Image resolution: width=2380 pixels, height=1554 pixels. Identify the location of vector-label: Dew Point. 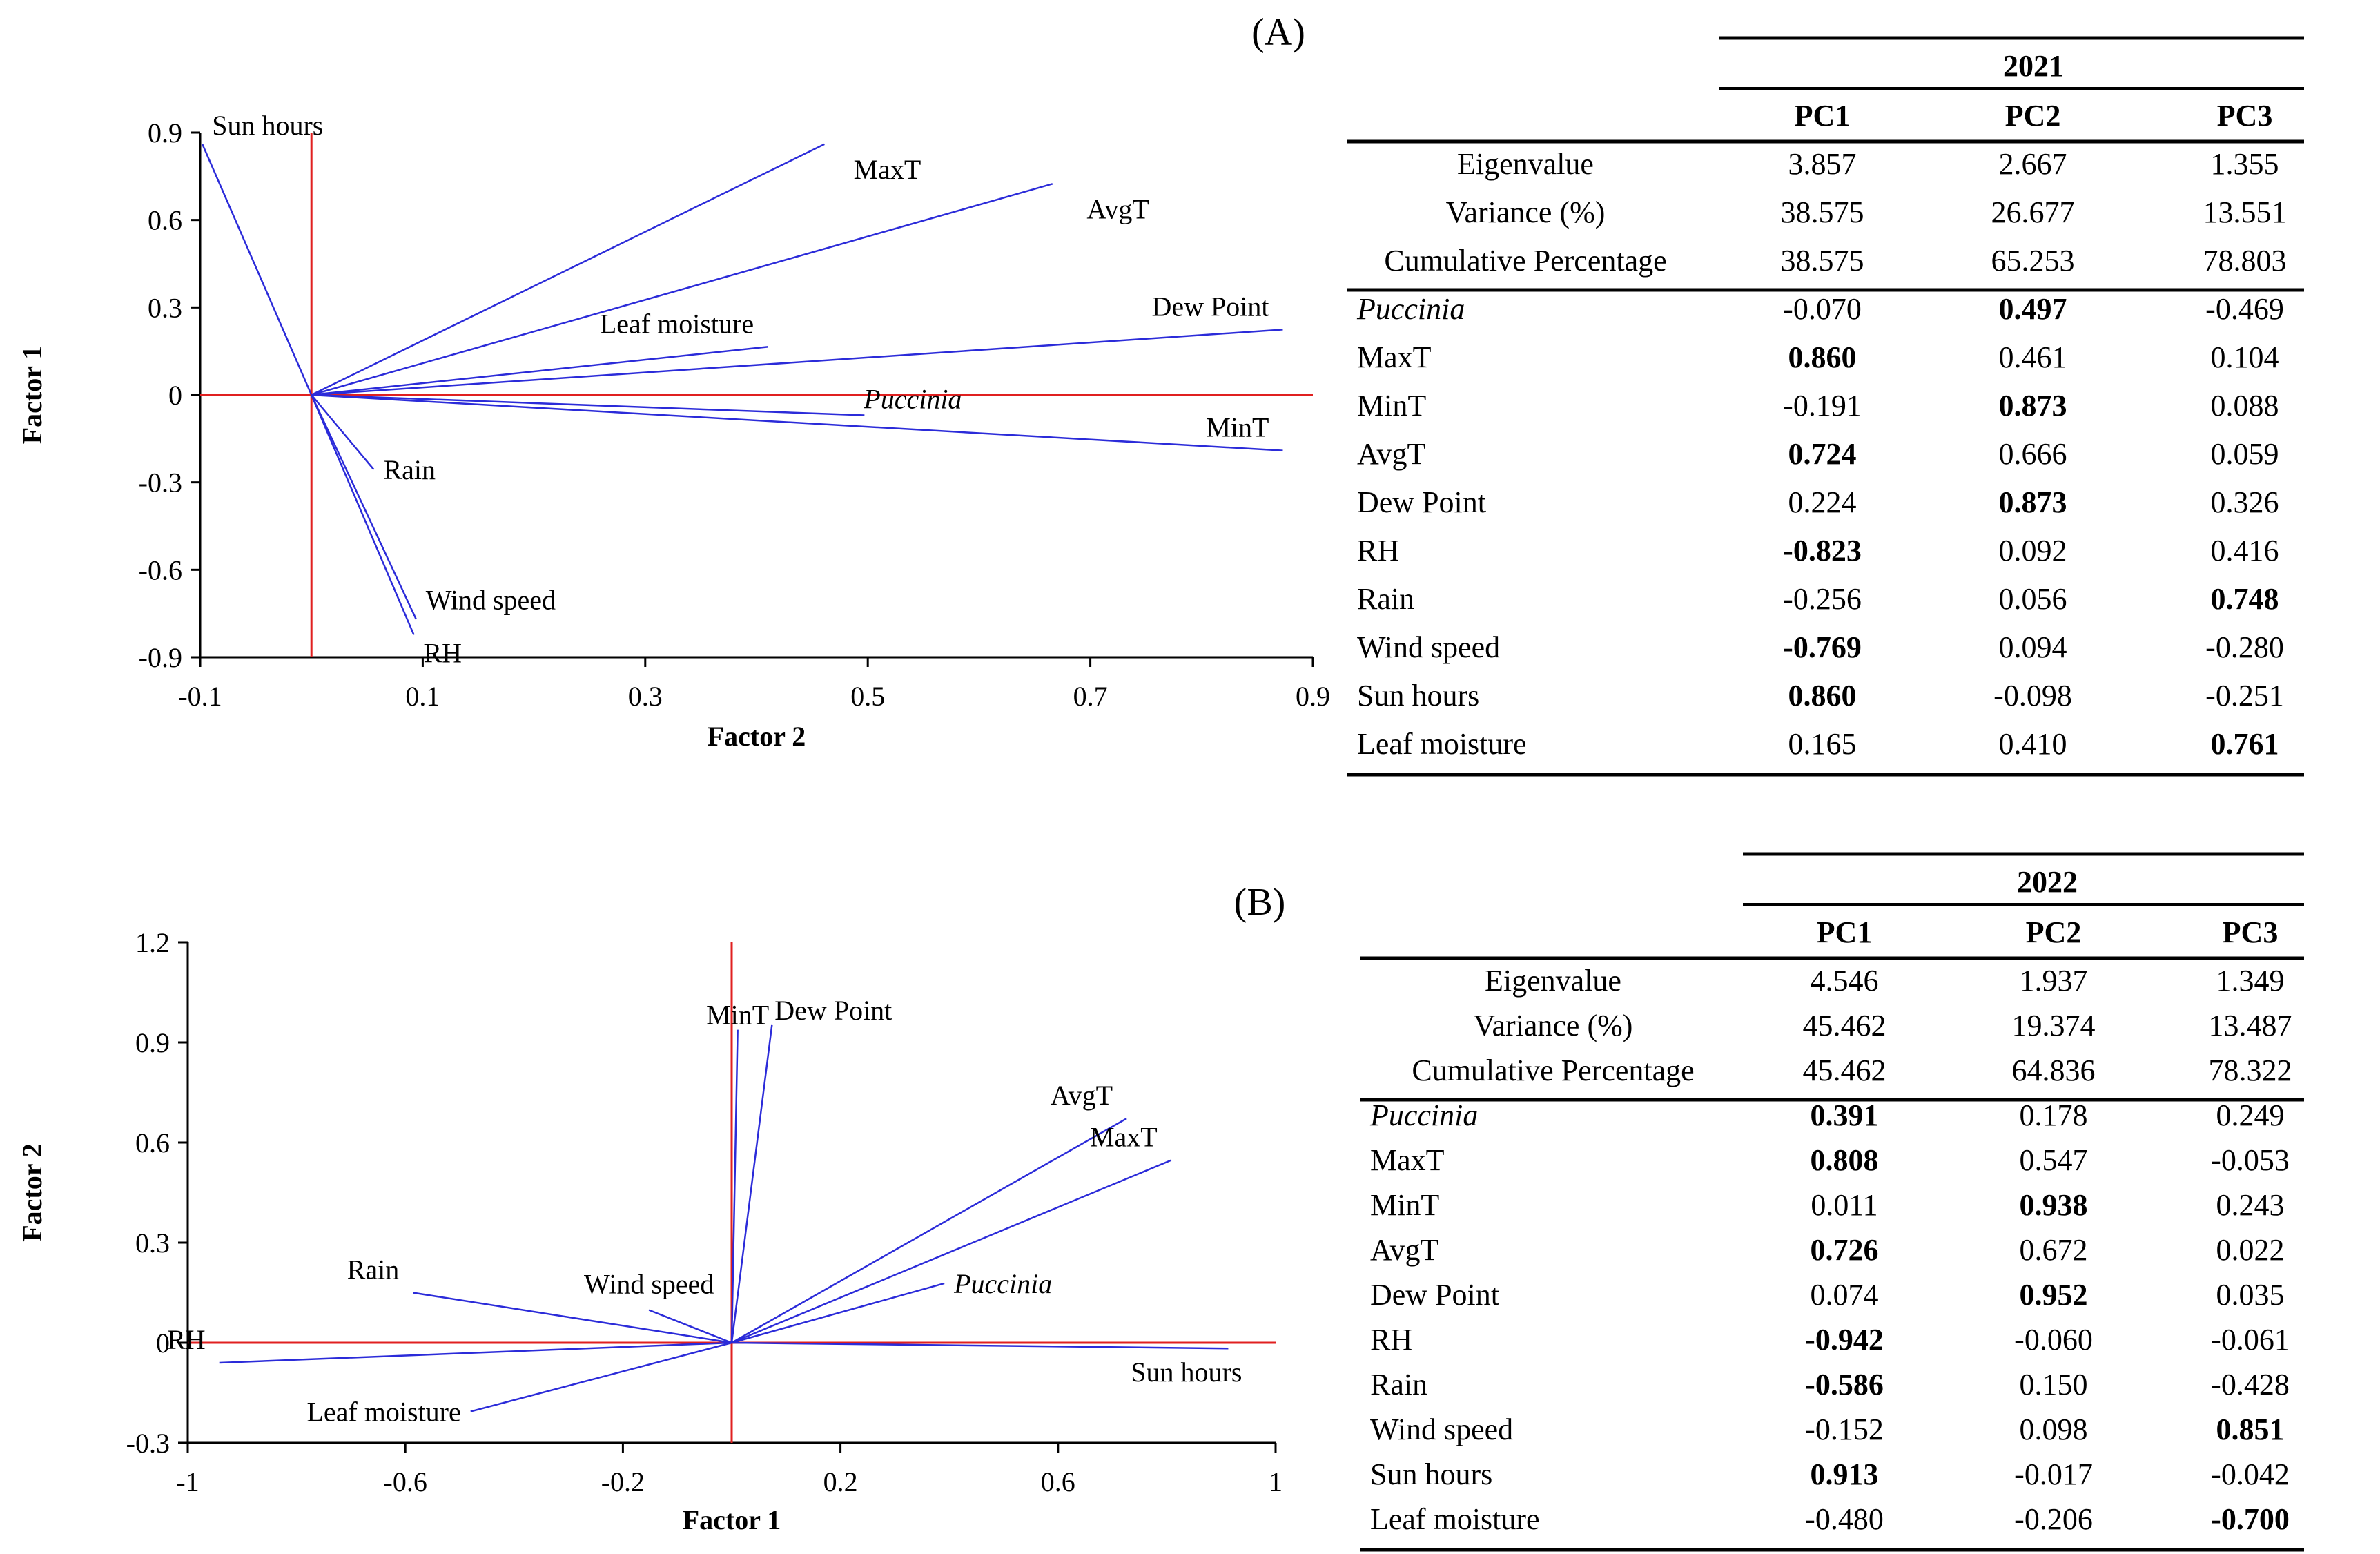
(833, 1010).